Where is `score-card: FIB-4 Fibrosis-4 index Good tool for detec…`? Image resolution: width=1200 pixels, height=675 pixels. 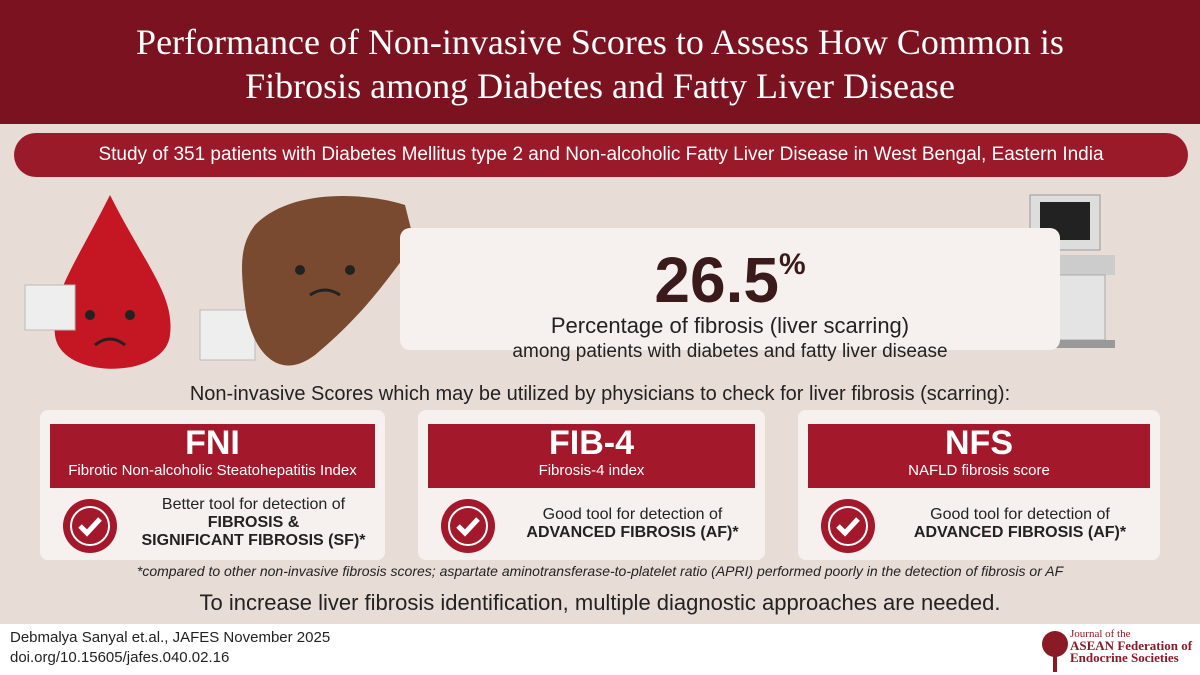
score-card: FIB-4 Fibrosis-4 index Good tool for detec… is located at coordinates (591, 485).